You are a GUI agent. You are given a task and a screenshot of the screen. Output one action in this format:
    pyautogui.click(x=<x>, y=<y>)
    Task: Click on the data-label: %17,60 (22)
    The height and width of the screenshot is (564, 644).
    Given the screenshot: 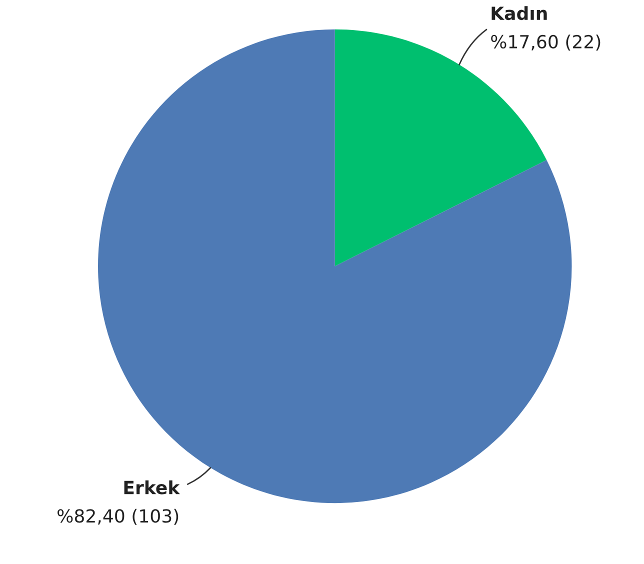 What is the action you would take?
    pyautogui.click(x=545, y=42)
    